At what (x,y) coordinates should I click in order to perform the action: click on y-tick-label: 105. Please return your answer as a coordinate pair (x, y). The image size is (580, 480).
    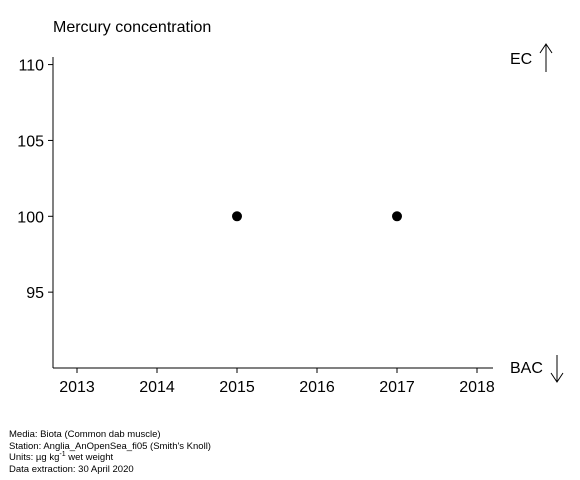
    Looking at the image, I should click on (30, 141).